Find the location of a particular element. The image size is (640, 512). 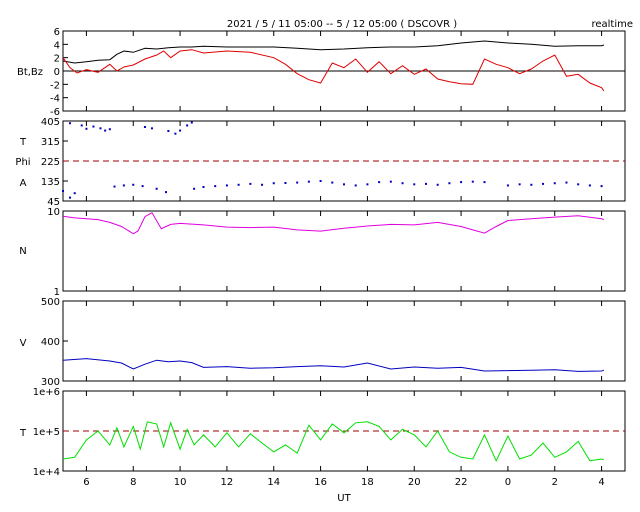

x-tick-label-3: 12 is located at coordinates (227, 482).